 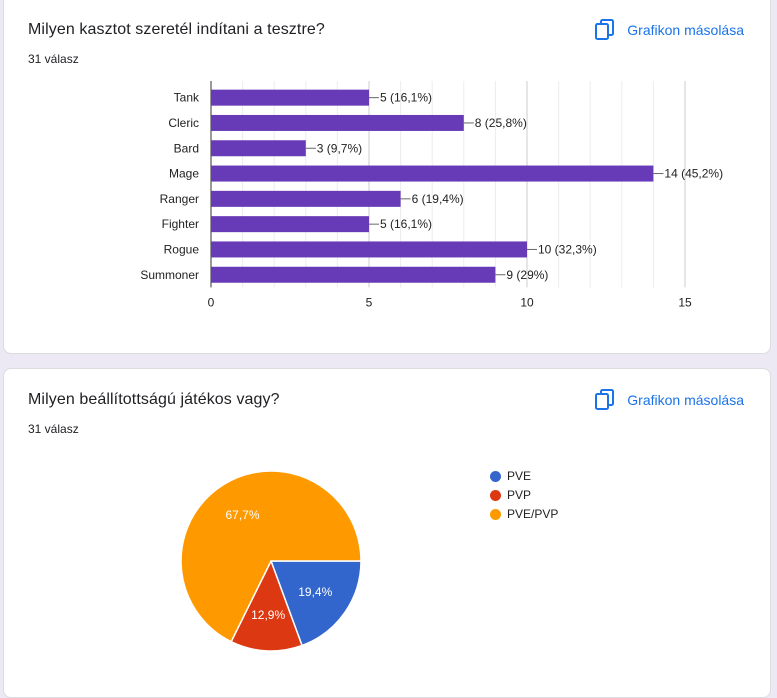 I want to click on category-label: Mage, so click(x=184, y=174).